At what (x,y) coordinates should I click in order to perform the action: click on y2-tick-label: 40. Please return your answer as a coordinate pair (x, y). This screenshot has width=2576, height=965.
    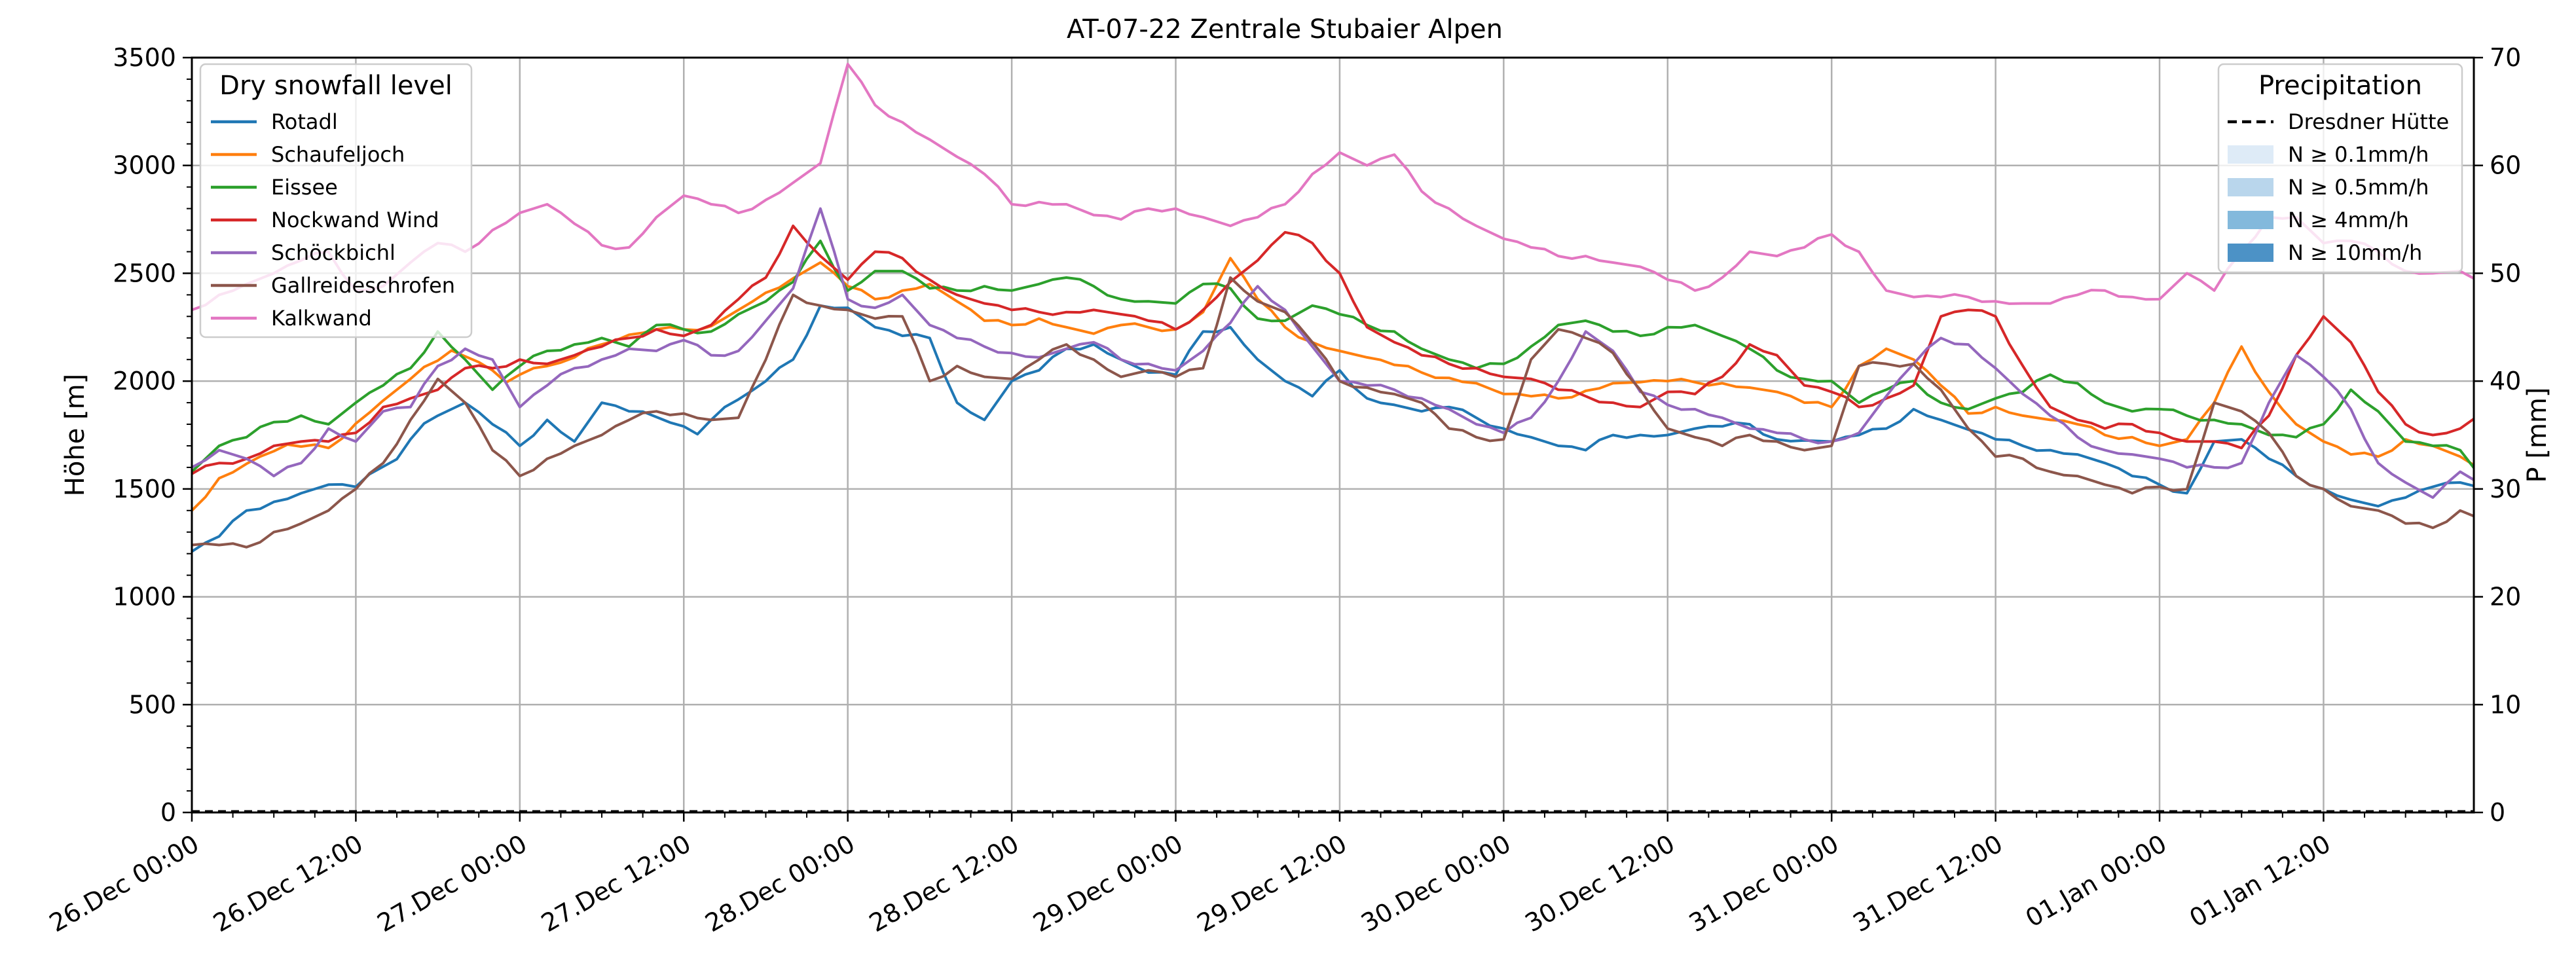
    Looking at the image, I should click on (2505, 381).